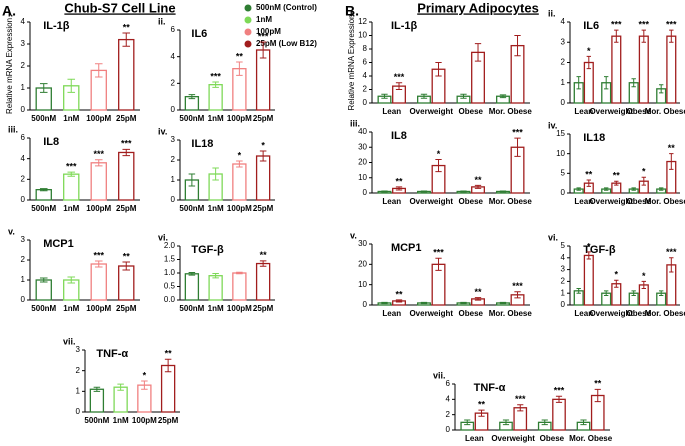  Describe the element at coordinates (365, 48) in the screenshot. I see `y-tick-label: 8` at that location.